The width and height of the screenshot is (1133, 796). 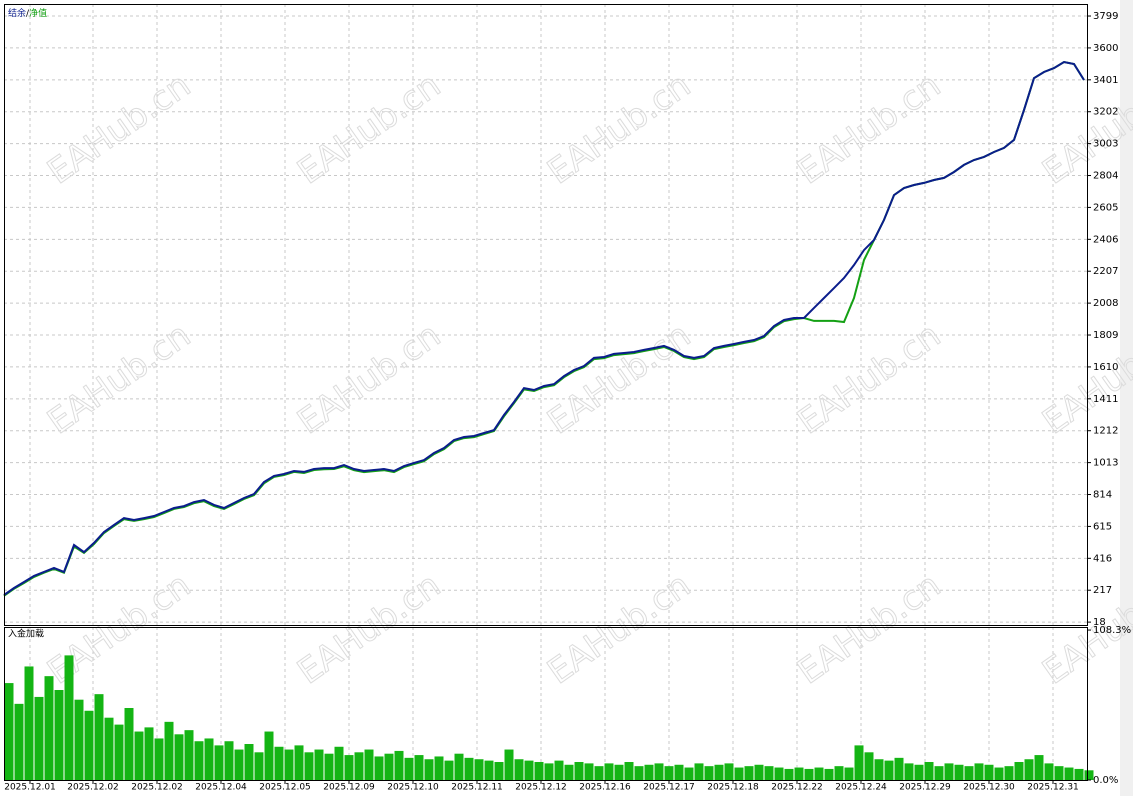 I want to click on x-tick-label: 2025.12.22, so click(x=797, y=788).